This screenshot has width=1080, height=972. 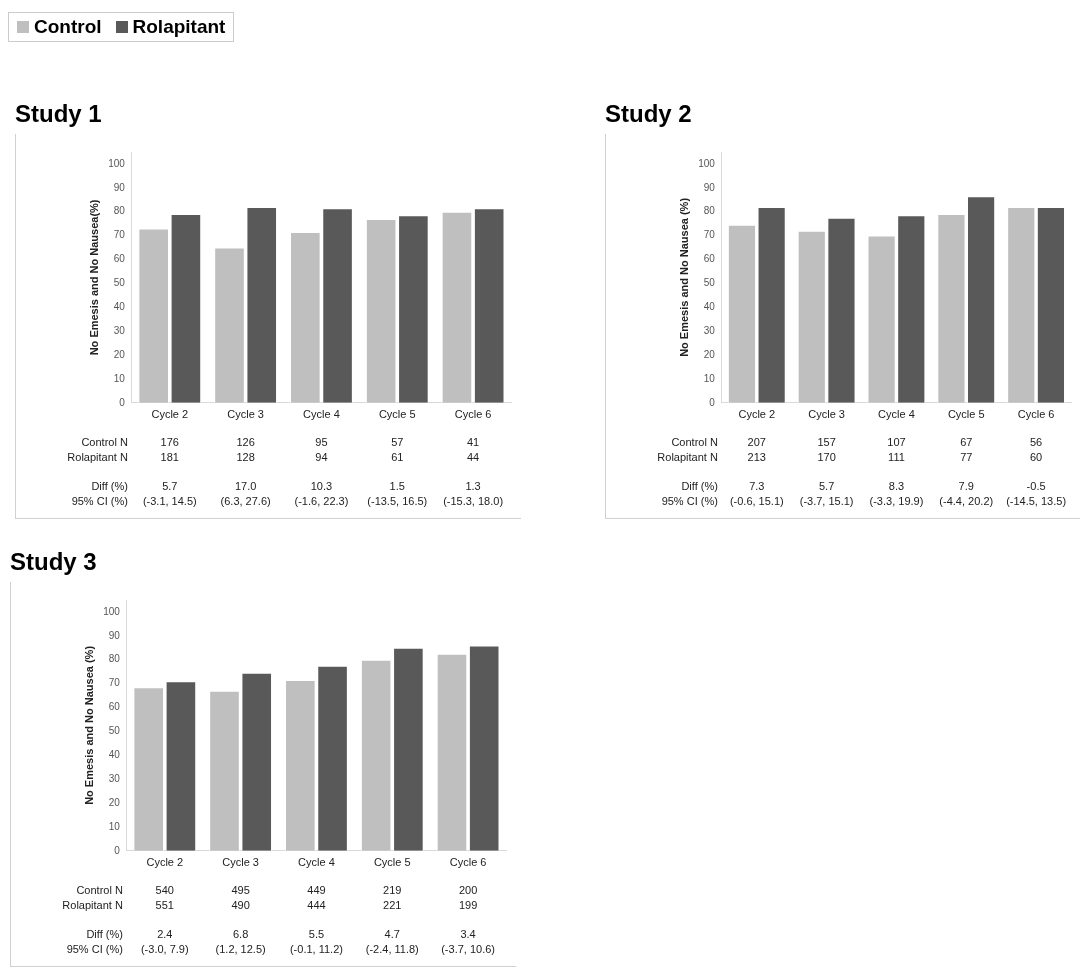 What do you see at coordinates (826, 456) in the screenshot?
I see `text: 170` at bounding box center [826, 456].